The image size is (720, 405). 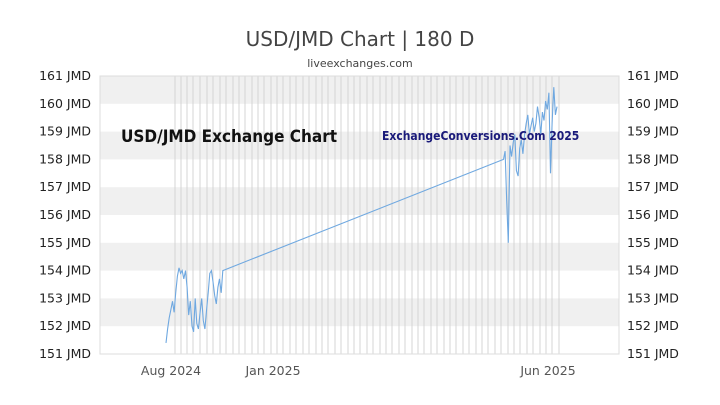 I want to click on y-tick-label-right: 154 JMD, so click(x=653, y=270).